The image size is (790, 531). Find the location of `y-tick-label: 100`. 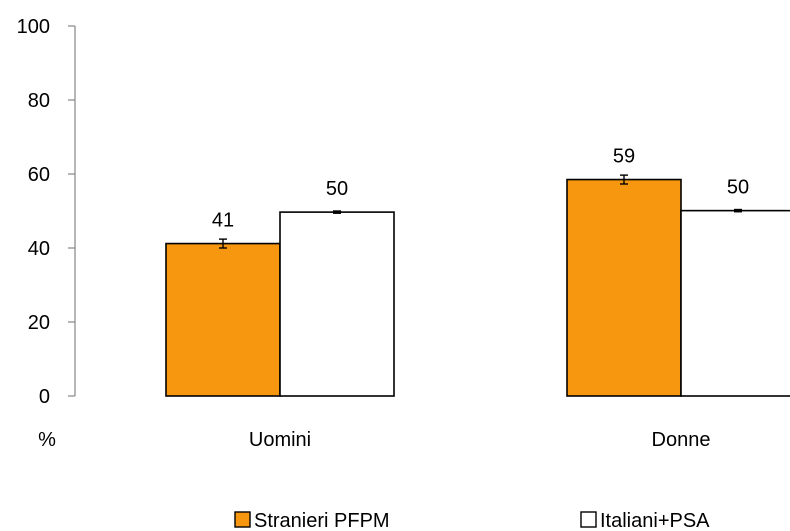

y-tick-label: 100 is located at coordinates (33, 27).